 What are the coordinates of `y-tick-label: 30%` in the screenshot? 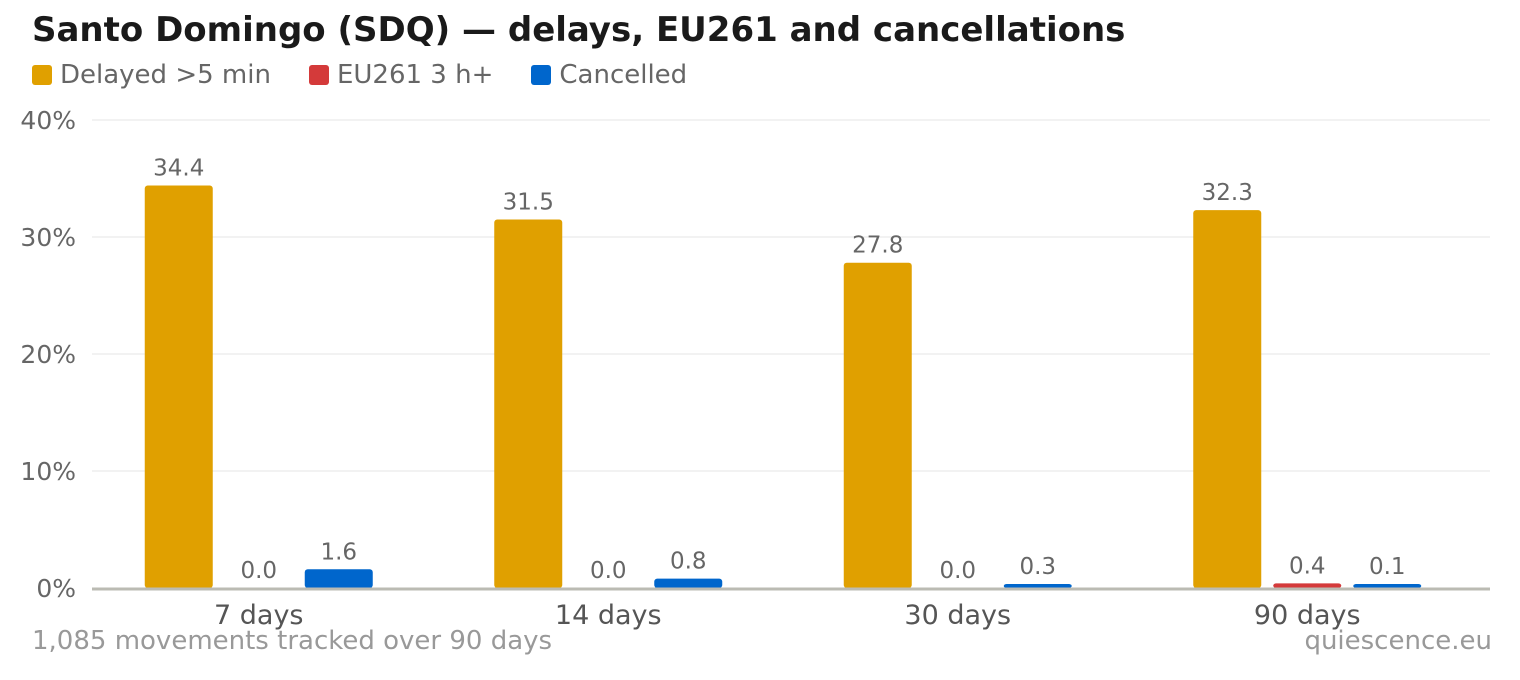 It's located at (48, 237).